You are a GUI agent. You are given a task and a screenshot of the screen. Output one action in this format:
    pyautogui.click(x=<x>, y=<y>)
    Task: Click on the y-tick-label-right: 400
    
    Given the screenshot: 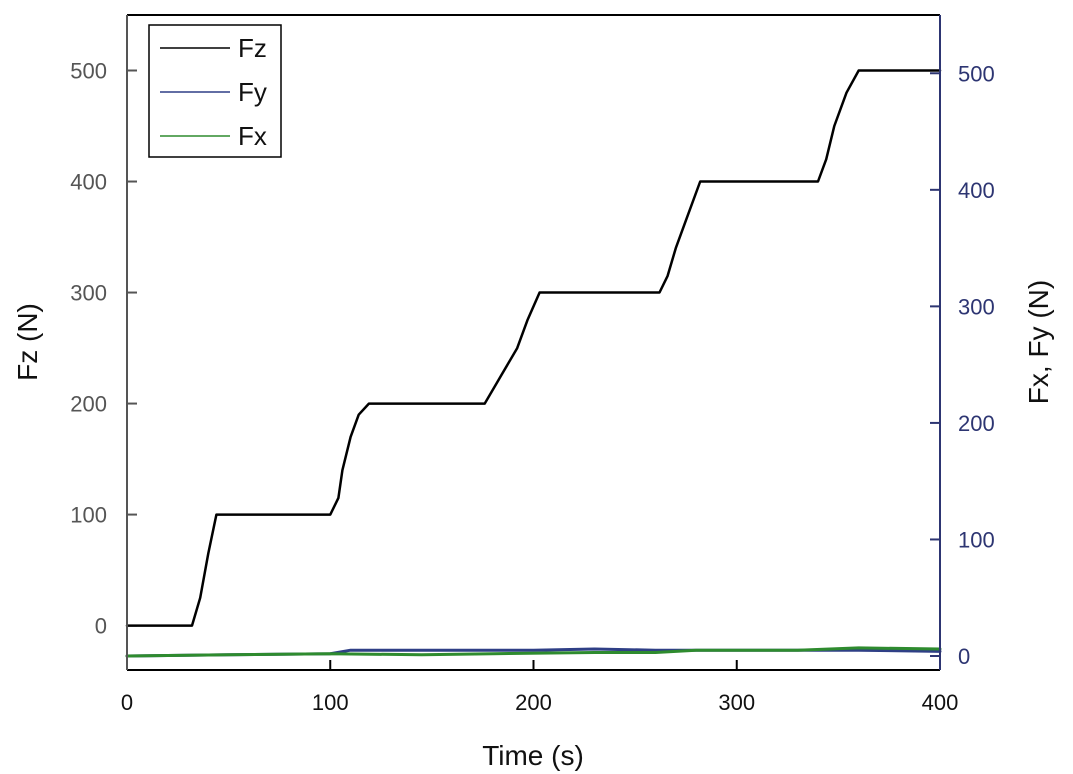 What is the action you would take?
    pyautogui.click(x=976, y=190)
    